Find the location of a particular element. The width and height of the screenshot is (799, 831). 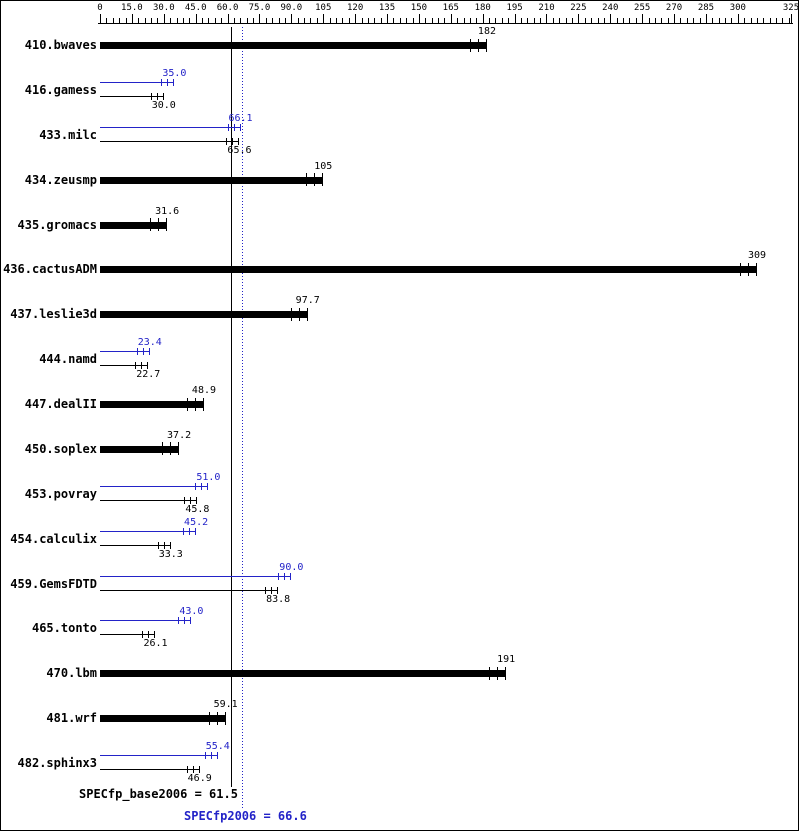

base-value-label: 97.7 is located at coordinates (307, 301).